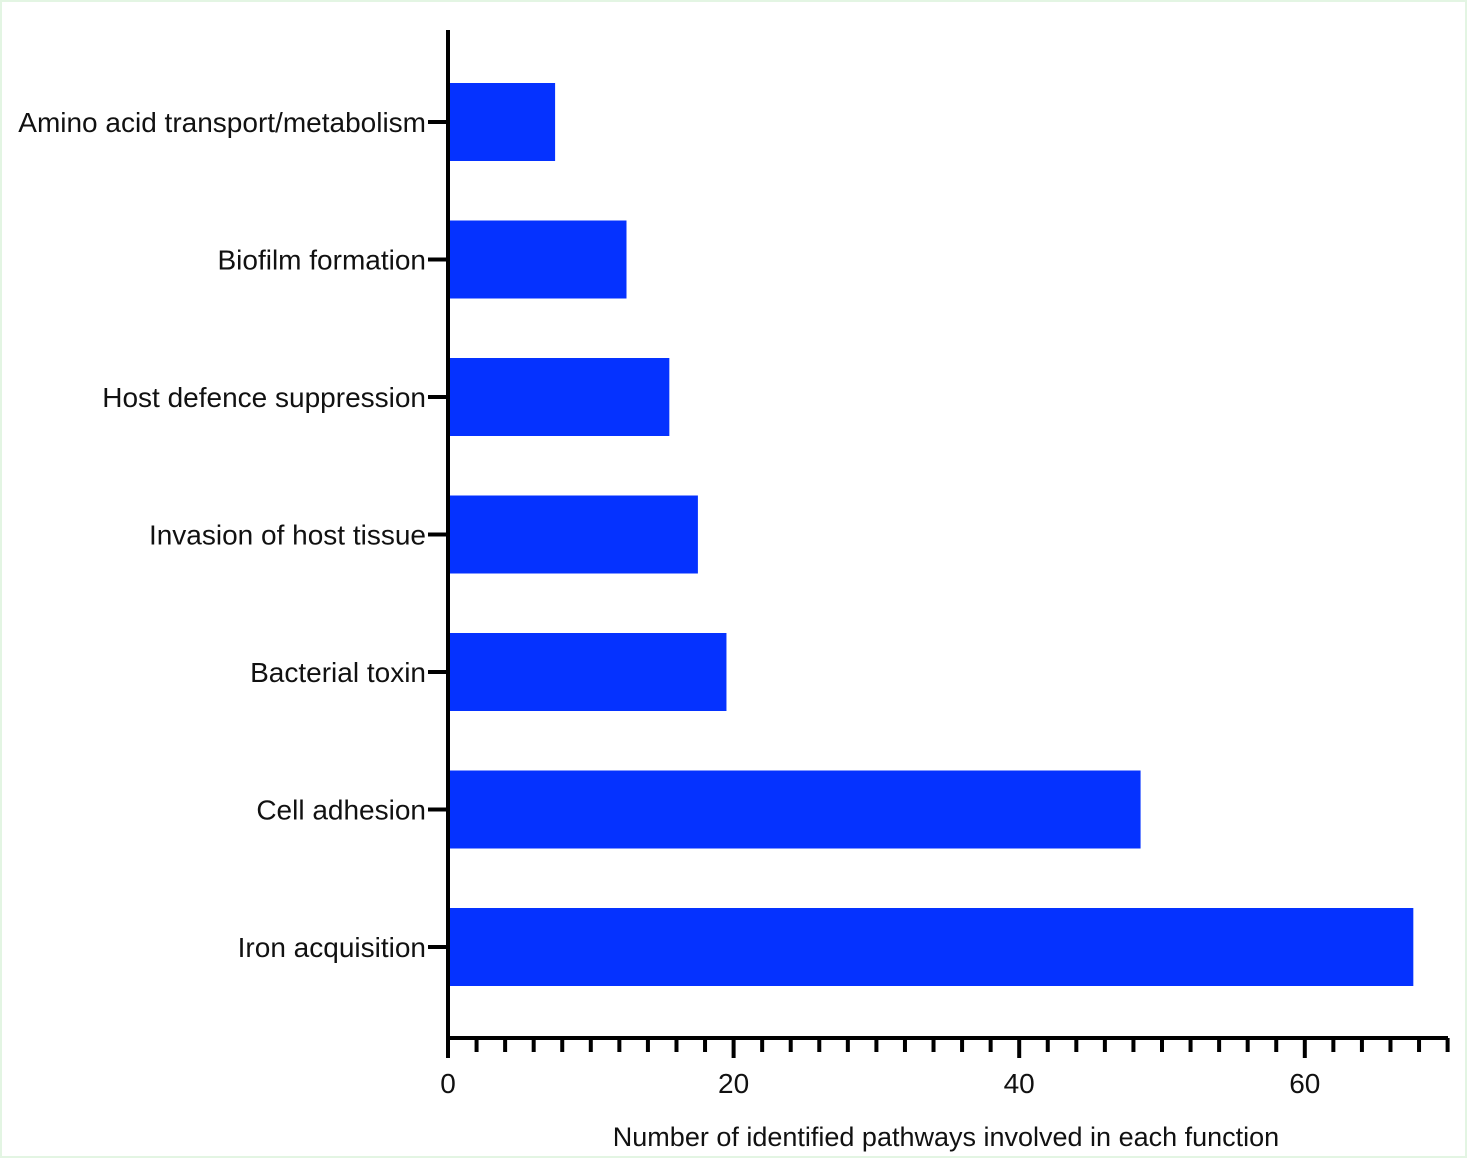 Image resolution: width=1471 pixels, height=1162 pixels. I want to click on y-tick-label: Host defence suppression, so click(264, 397).